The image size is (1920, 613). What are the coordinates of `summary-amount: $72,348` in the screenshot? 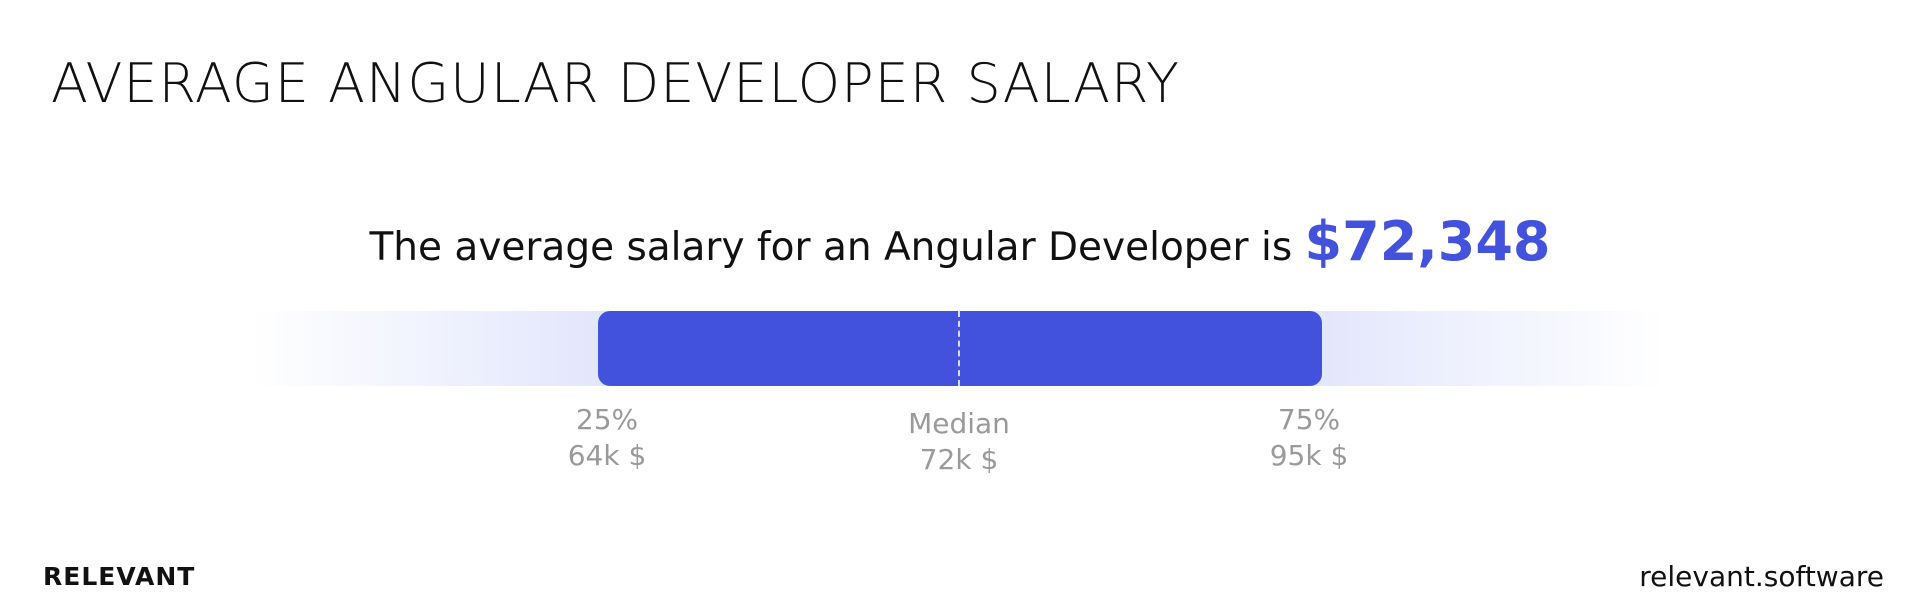 It's located at (1427, 241).